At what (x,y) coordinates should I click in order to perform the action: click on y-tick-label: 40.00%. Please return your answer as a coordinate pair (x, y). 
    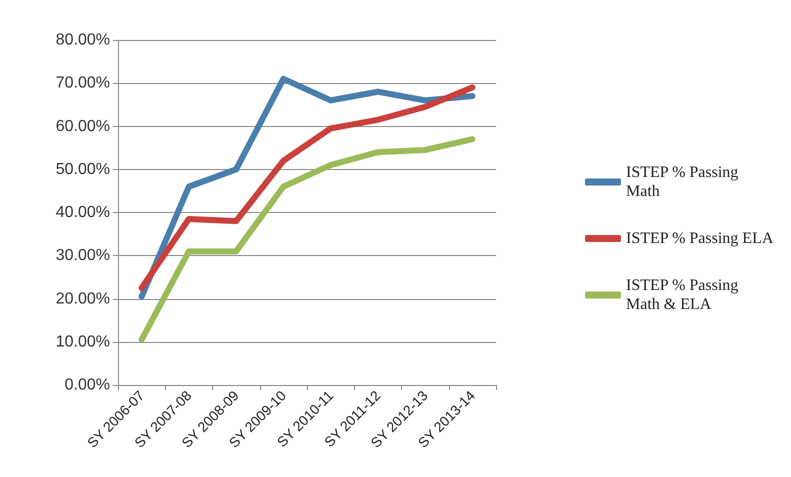
    Looking at the image, I should click on (83, 212).